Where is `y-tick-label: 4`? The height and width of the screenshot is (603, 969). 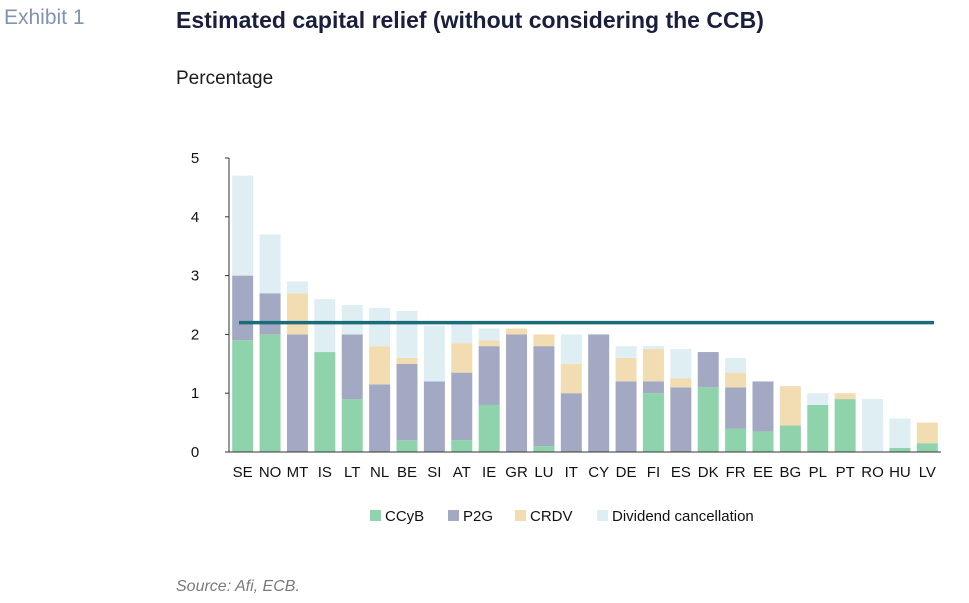
y-tick-label: 4 is located at coordinates (195, 217).